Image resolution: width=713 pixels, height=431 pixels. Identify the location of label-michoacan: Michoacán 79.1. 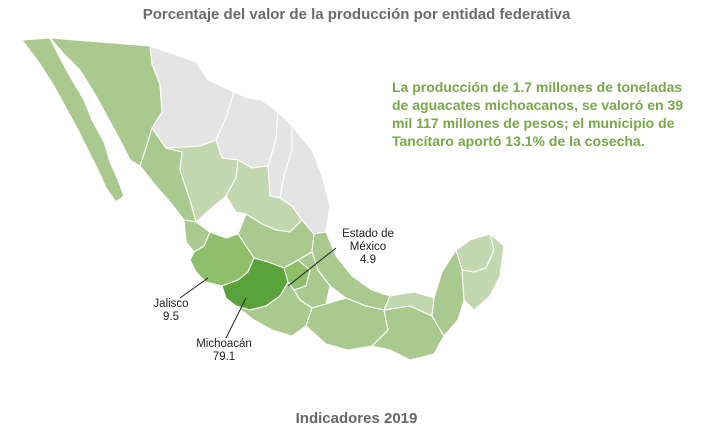
(224, 351).